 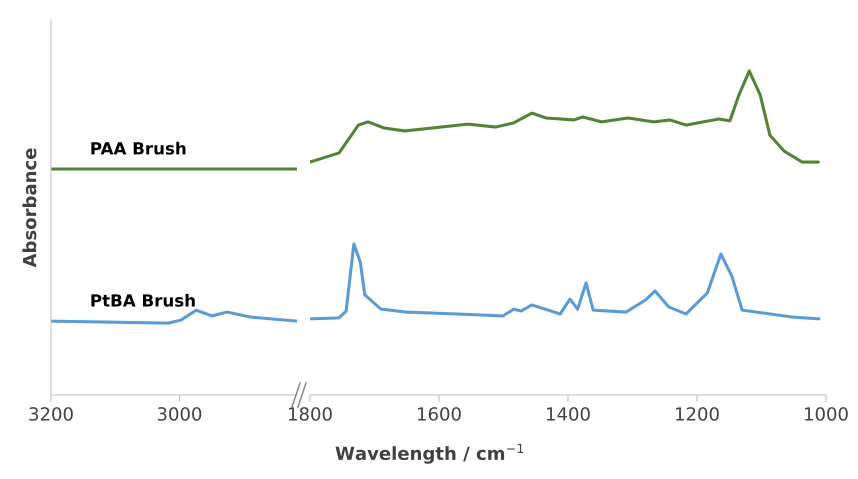 What do you see at coordinates (138, 148) in the screenshot?
I see `series-label: PAA Brush` at bounding box center [138, 148].